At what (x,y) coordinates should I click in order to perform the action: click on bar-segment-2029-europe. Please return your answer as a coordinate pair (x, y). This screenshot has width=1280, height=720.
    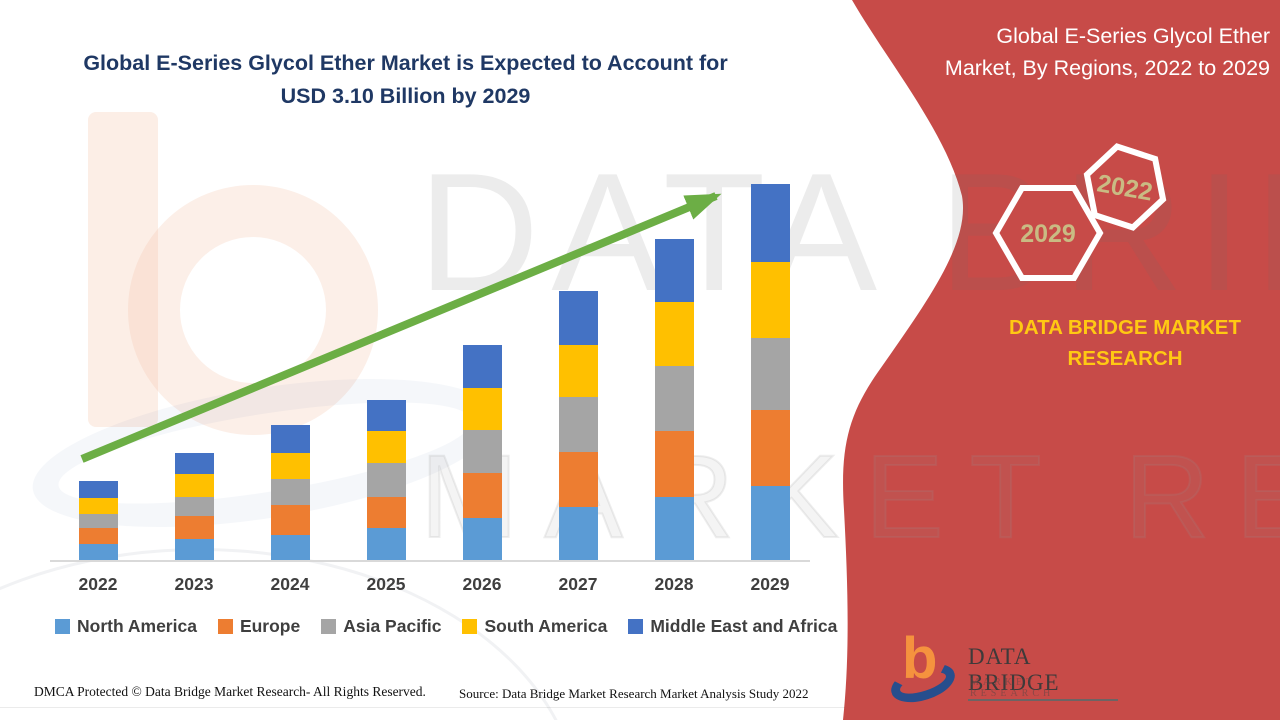
    Looking at the image, I should click on (770, 447).